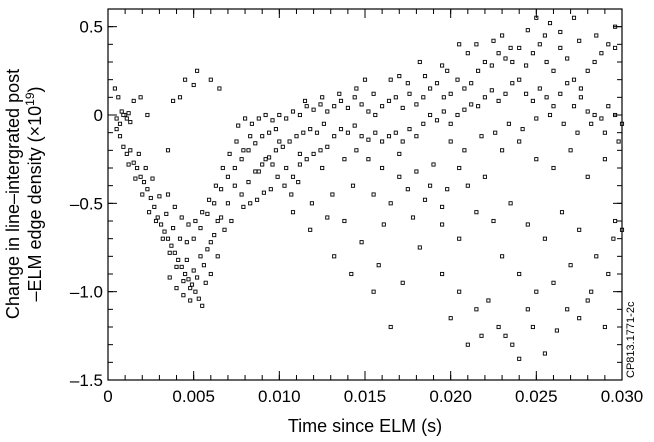 The height and width of the screenshot is (442, 654). What do you see at coordinates (13, 194) in the screenshot?
I see `y-axis-title-line1: Change in line–intergrated post` at bounding box center [13, 194].